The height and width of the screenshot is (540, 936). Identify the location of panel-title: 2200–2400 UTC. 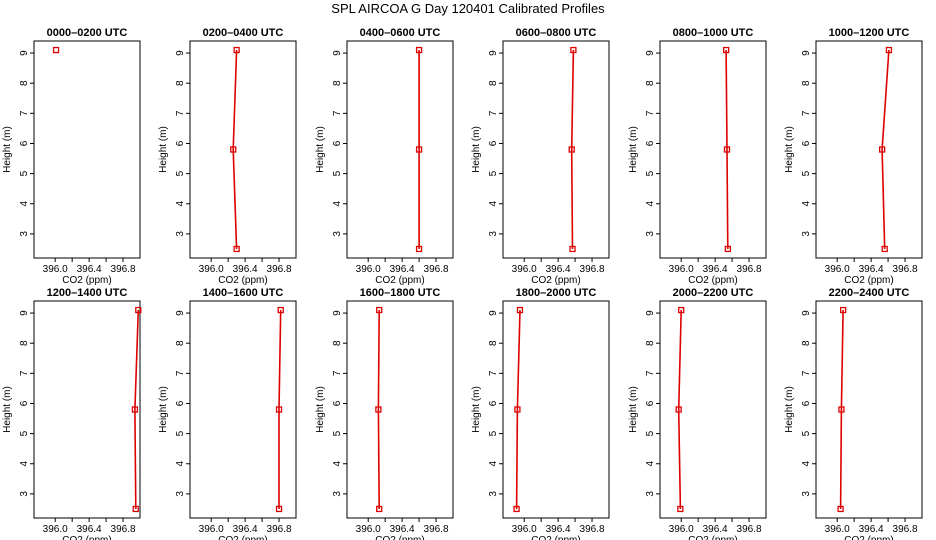
(869, 293).